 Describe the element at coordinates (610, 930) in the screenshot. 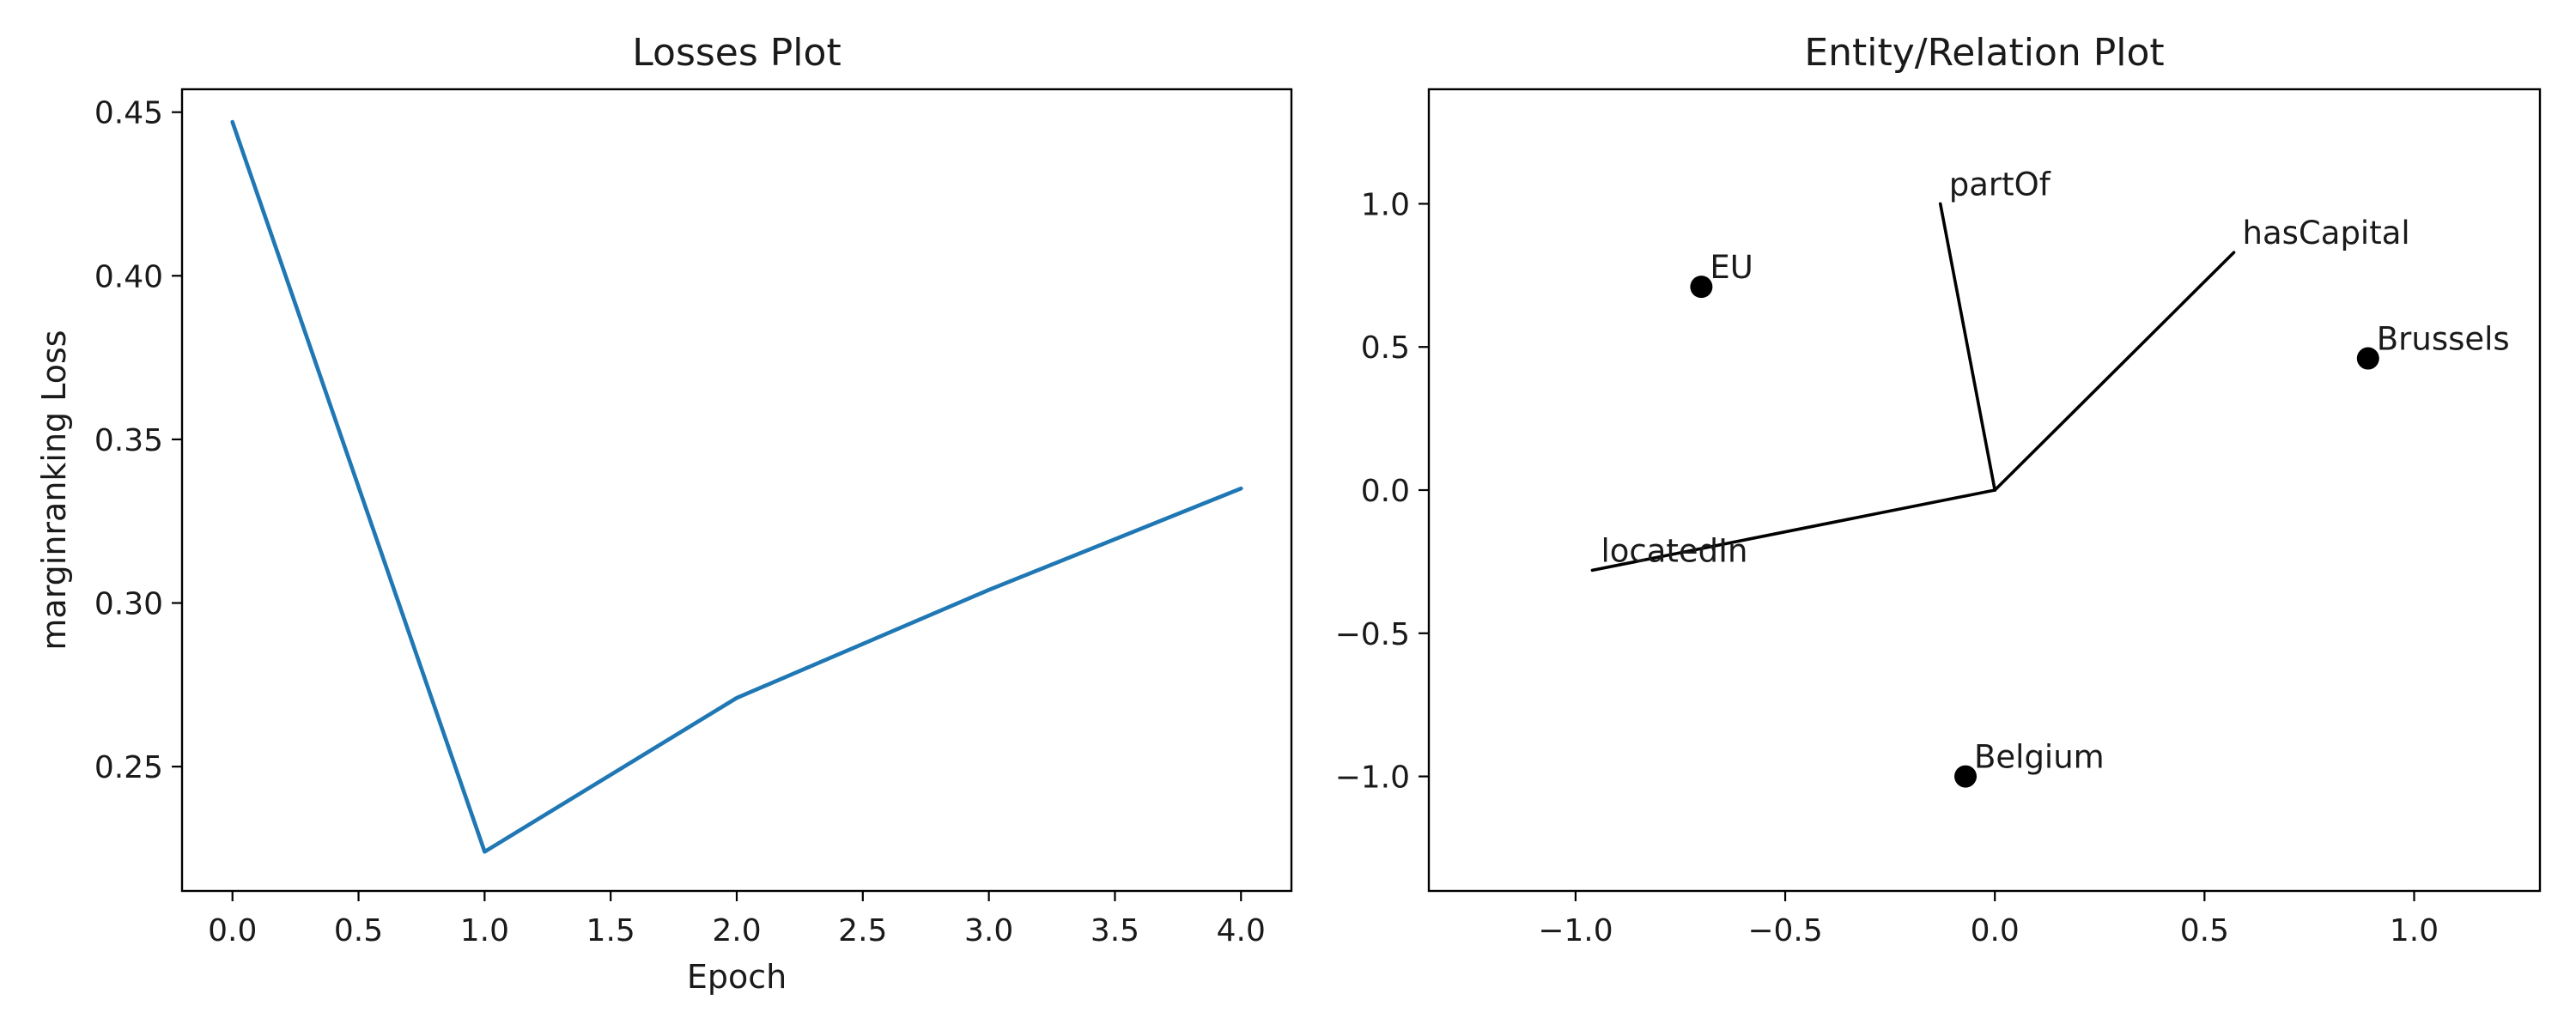

I see `x-tick-label: 1.5` at that location.